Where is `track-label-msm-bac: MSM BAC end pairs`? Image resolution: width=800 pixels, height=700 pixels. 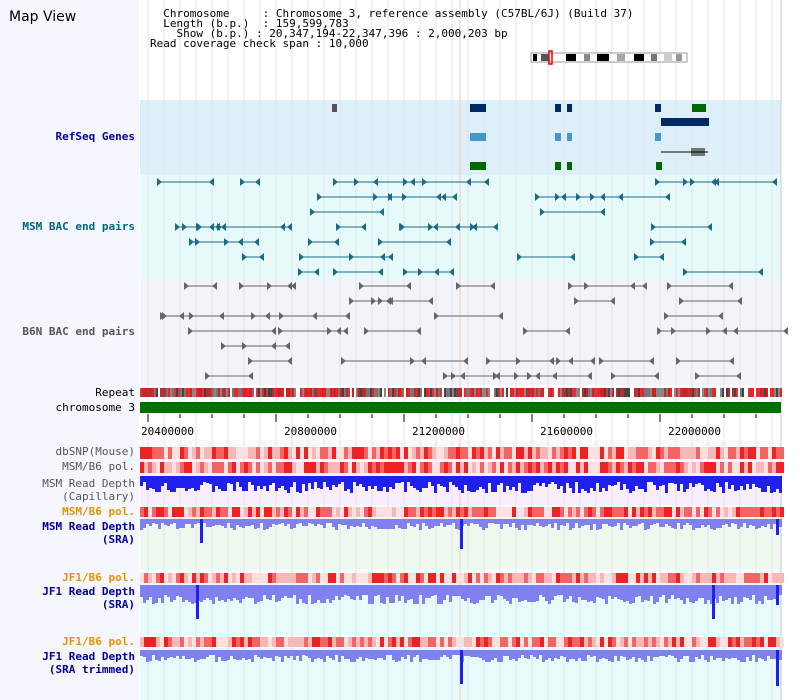 track-label-msm-bac: MSM BAC end pairs is located at coordinates (78, 226).